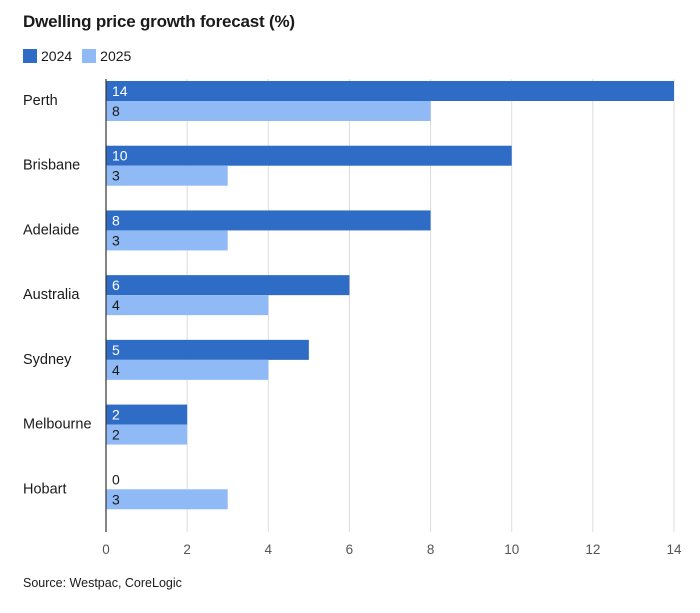 The height and width of the screenshot is (613, 700). Describe the element at coordinates (167, 240) in the screenshot. I see `bar-adelaide-2025` at that location.